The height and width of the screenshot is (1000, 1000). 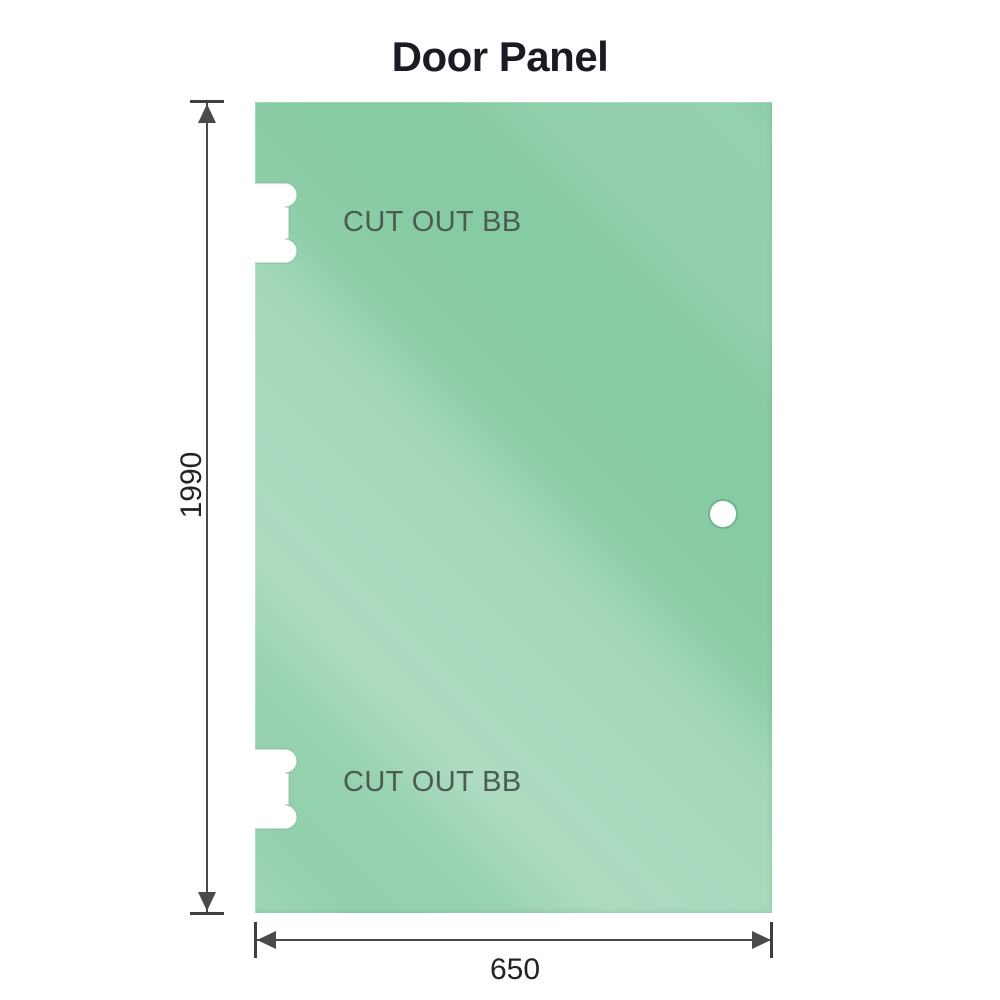 What do you see at coordinates (761, 940) in the screenshot?
I see `arrow-right-icon` at bounding box center [761, 940].